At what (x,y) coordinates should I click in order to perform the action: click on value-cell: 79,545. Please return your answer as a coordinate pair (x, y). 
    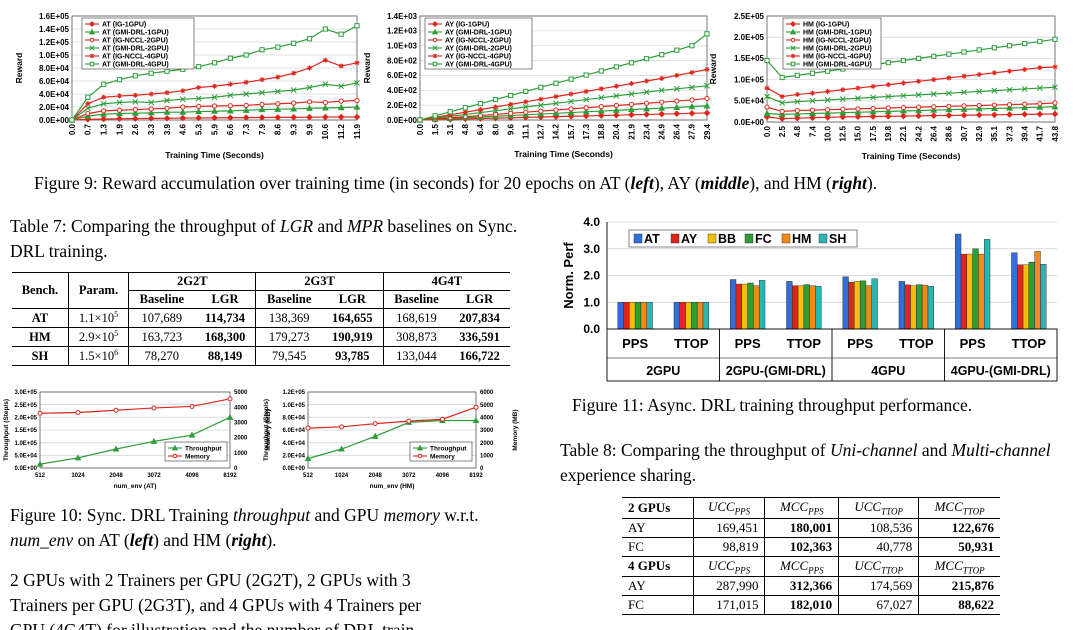
    Looking at the image, I should click on (288, 356).